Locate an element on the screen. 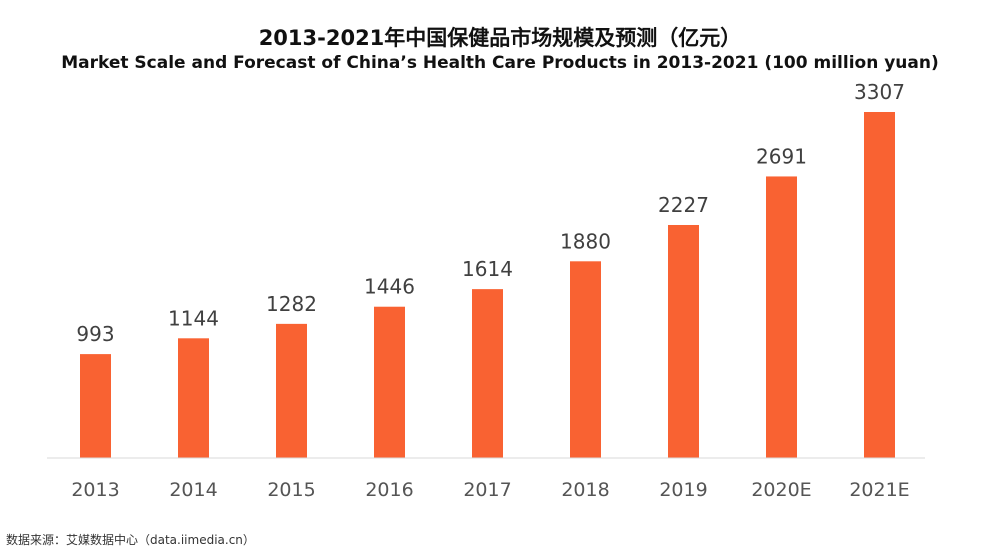 The height and width of the screenshot is (553, 1000). bar-2019 is located at coordinates (683, 341).